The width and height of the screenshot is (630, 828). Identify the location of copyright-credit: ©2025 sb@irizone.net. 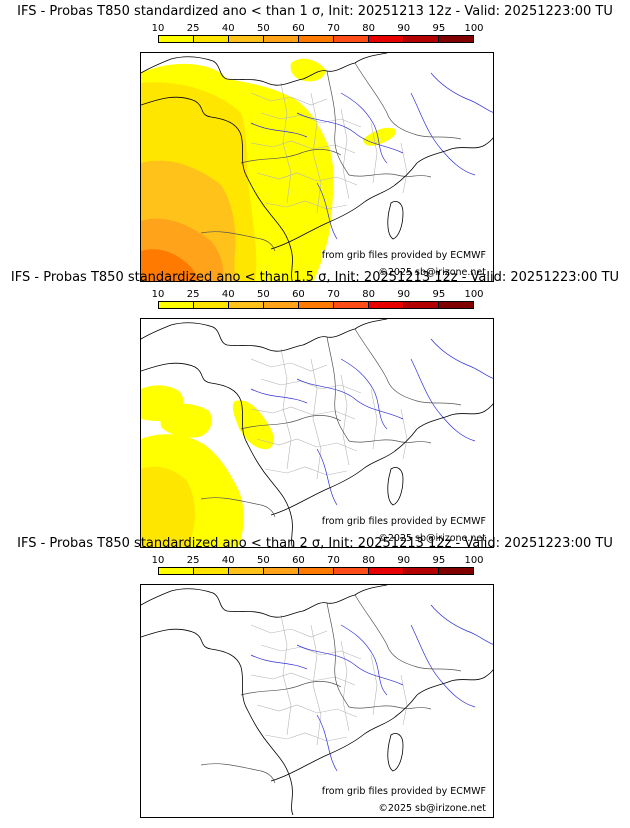
(432, 808).